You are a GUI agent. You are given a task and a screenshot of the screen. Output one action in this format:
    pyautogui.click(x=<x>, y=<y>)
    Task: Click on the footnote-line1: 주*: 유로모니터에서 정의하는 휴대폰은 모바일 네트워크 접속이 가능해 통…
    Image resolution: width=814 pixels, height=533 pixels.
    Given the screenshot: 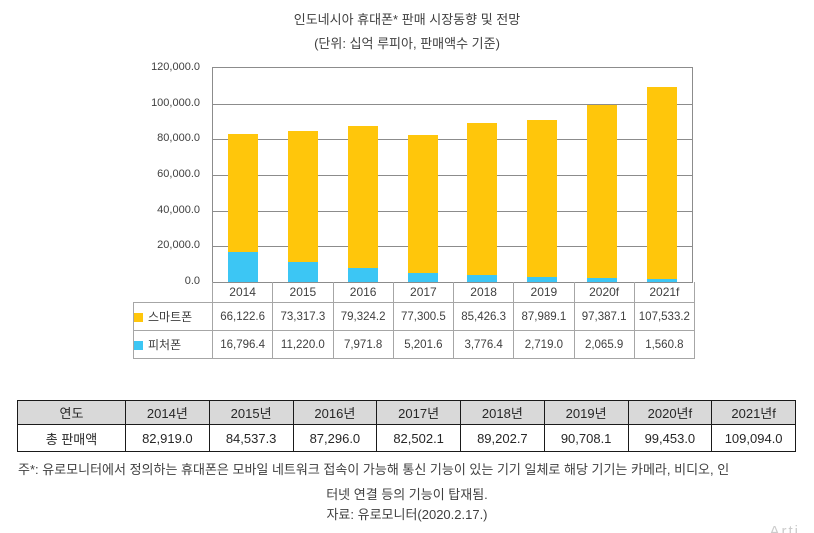 What is the action you would take?
    pyautogui.click(x=374, y=469)
    